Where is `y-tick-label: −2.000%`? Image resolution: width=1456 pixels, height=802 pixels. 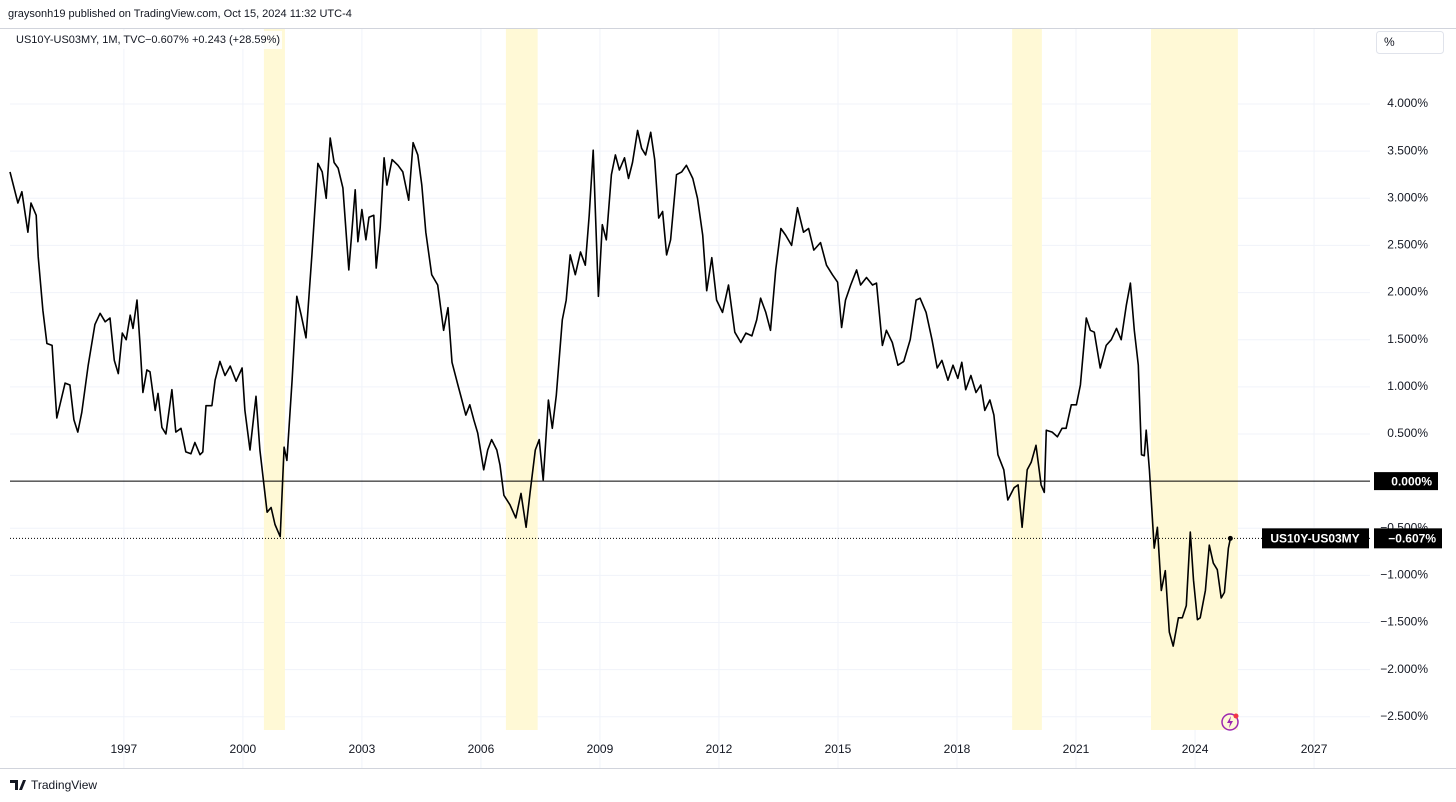 y-tick-label: −2.000% is located at coordinates (1404, 669).